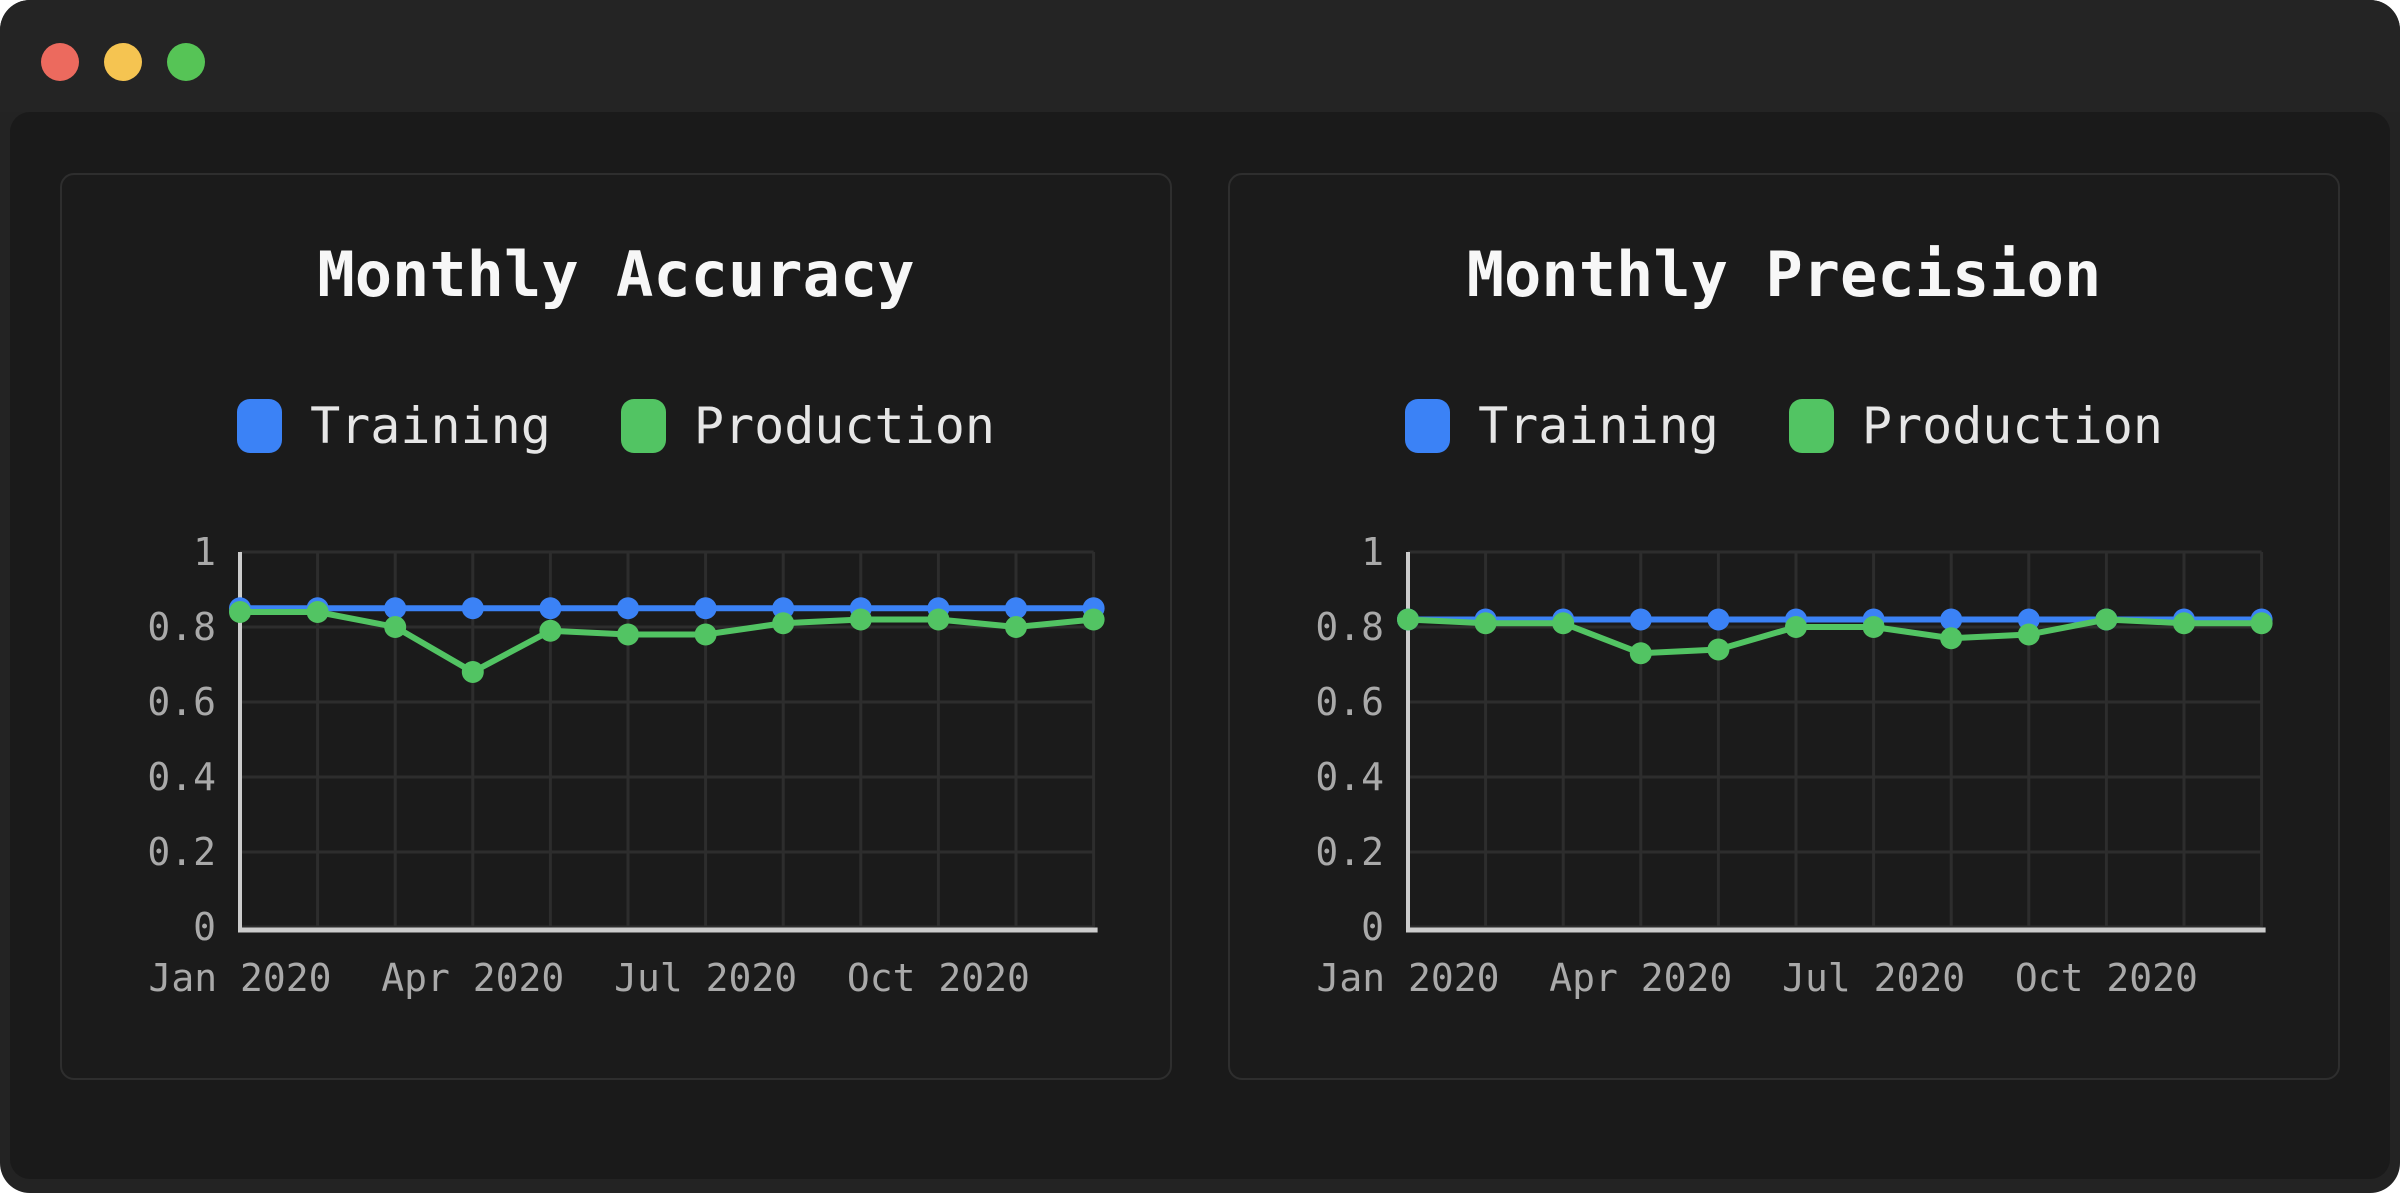 This screenshot has height=1193, width=2400. What do you see at coordinates (616, 274) in the screenshot?
I see `chart-title-accuracy: Monthly Accuracy` at bounding box center [616, 274].